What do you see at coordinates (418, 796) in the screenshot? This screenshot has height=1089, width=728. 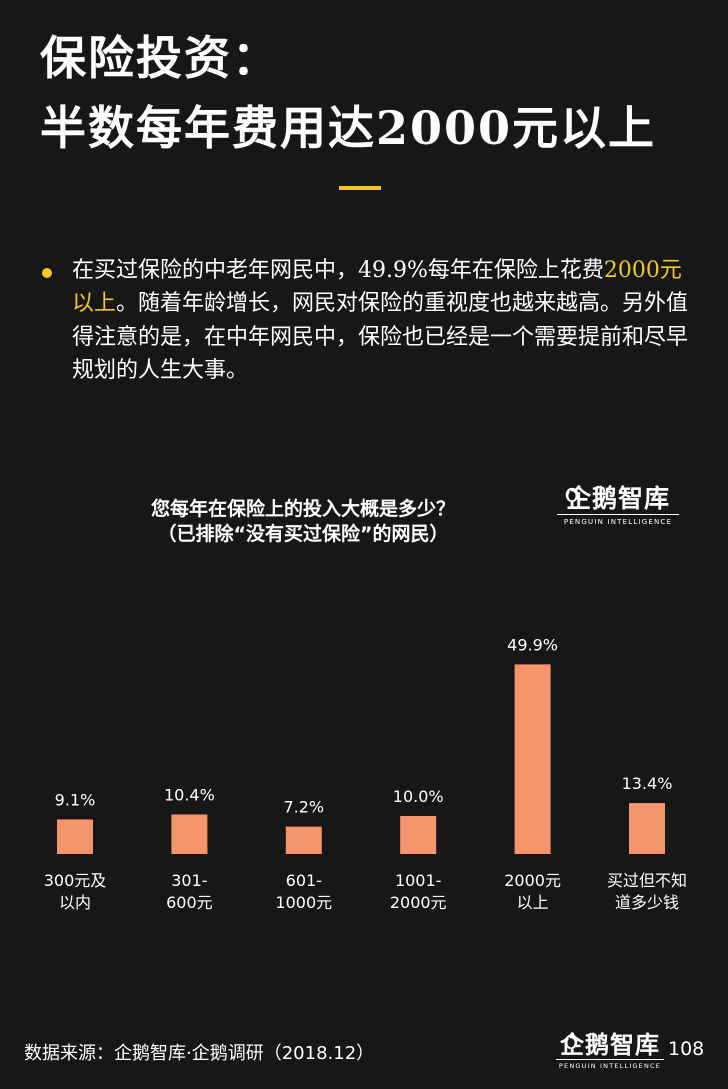 I see `value-label-3: 10.0%` at bounding box center [418, 796].